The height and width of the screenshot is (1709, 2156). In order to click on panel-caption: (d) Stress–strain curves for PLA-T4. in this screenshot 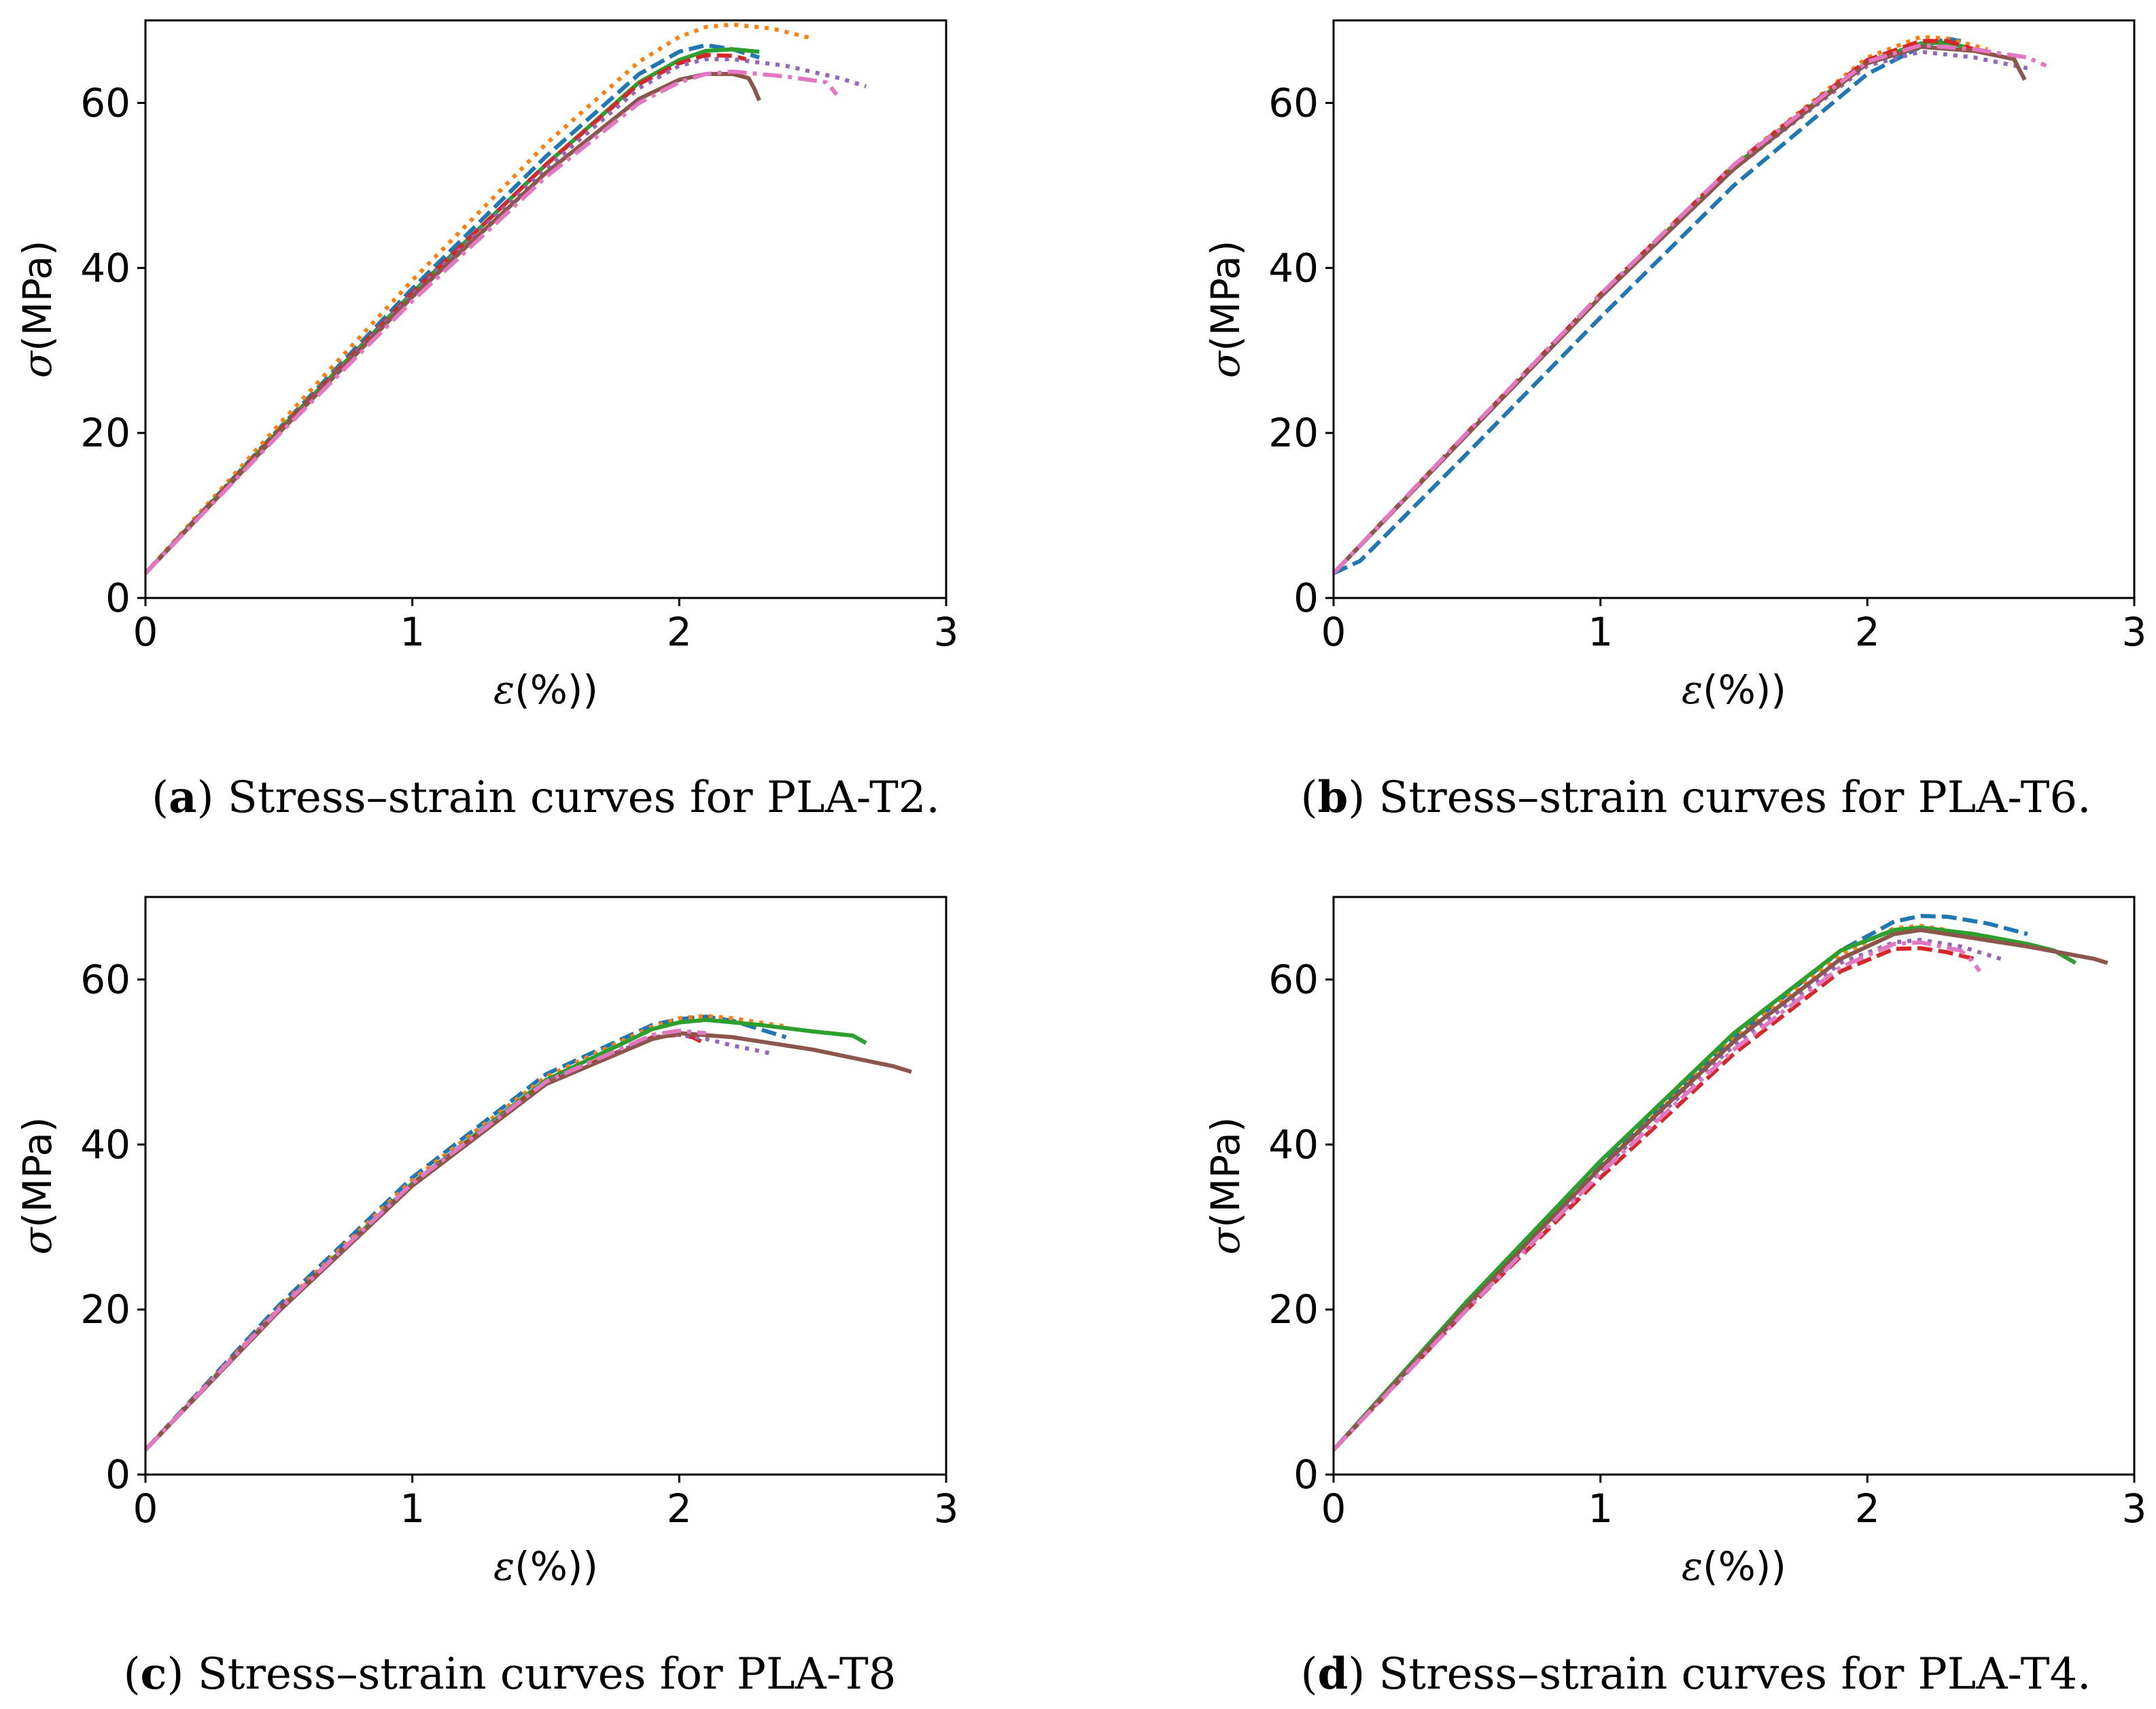, I will do `click(1696, 1674)`.